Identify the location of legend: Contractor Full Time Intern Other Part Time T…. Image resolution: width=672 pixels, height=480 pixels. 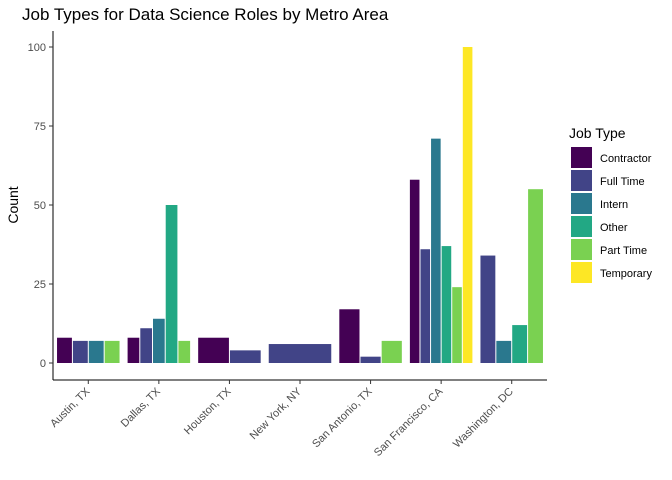
(611, 215).